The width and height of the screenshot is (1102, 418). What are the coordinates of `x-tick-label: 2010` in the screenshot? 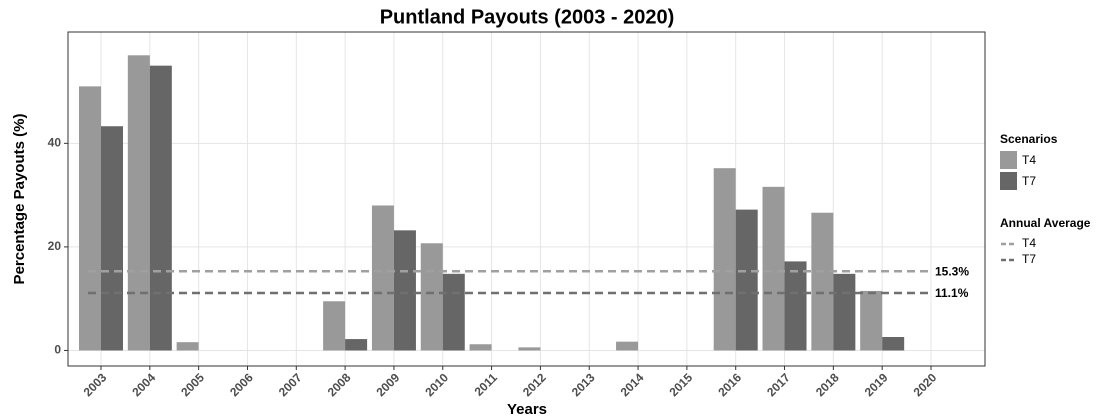 It's located at (436, 384).